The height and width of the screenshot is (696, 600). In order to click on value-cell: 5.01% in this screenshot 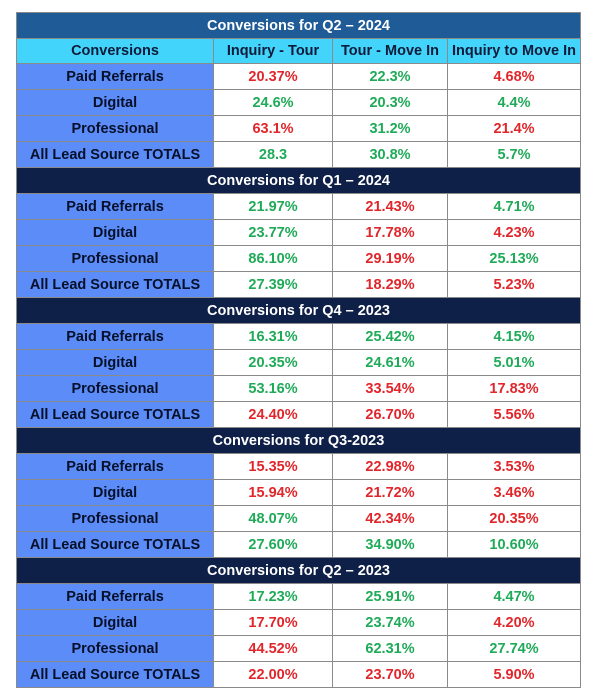, I will do `click(514, 362)`.